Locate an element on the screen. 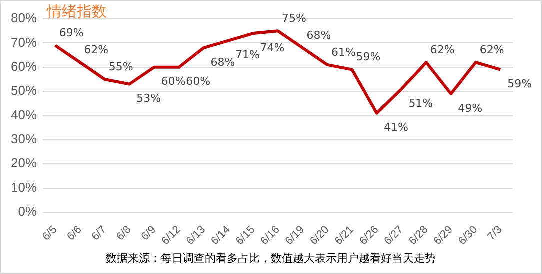 The image size is (542, 274). x-tick-label: 6/13 is located at coordinates (196, 236).